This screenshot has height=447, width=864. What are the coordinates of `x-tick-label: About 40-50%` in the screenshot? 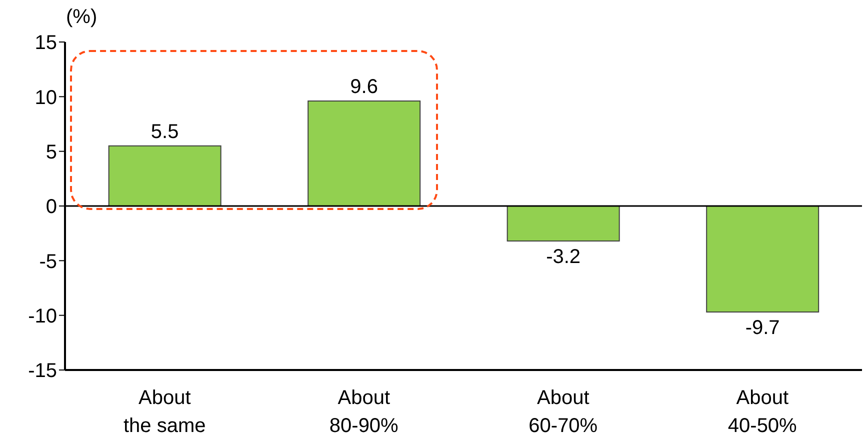 It's located at (763, 412).